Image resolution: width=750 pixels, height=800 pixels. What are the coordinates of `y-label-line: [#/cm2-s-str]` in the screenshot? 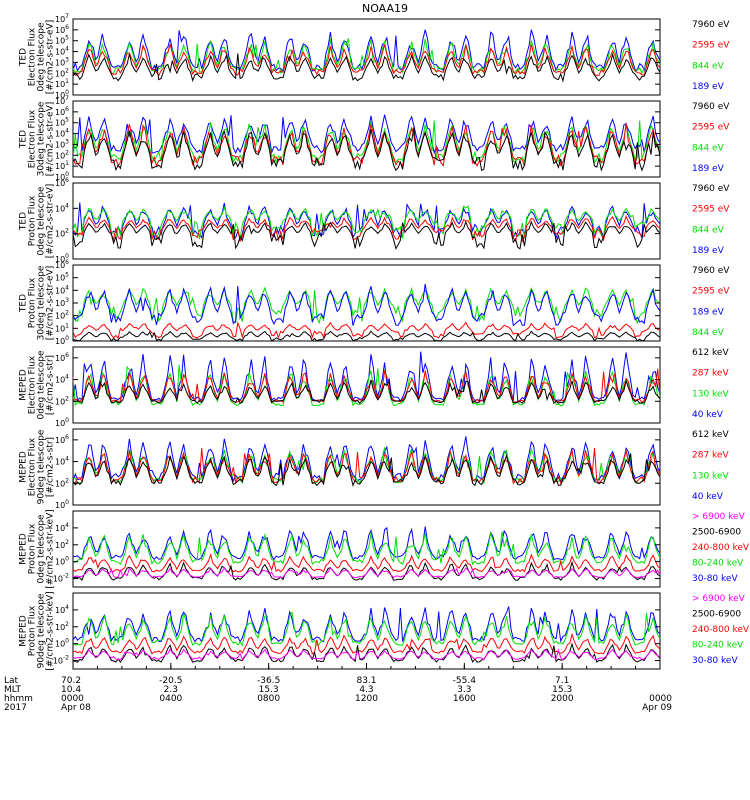 It's located at (51, 385).